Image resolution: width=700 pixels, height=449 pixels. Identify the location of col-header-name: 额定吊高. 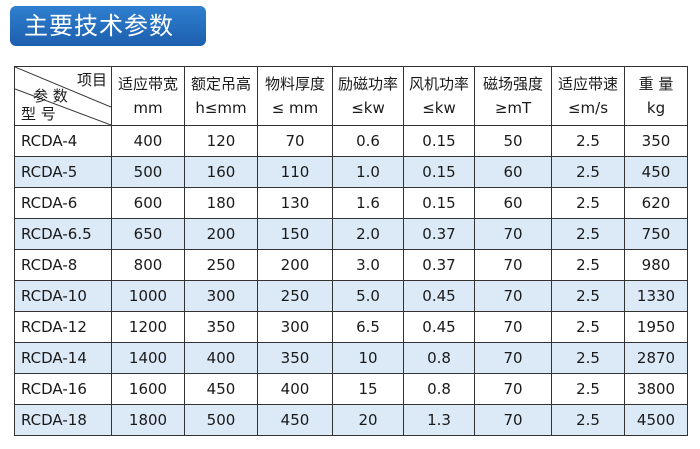
(220, 84).